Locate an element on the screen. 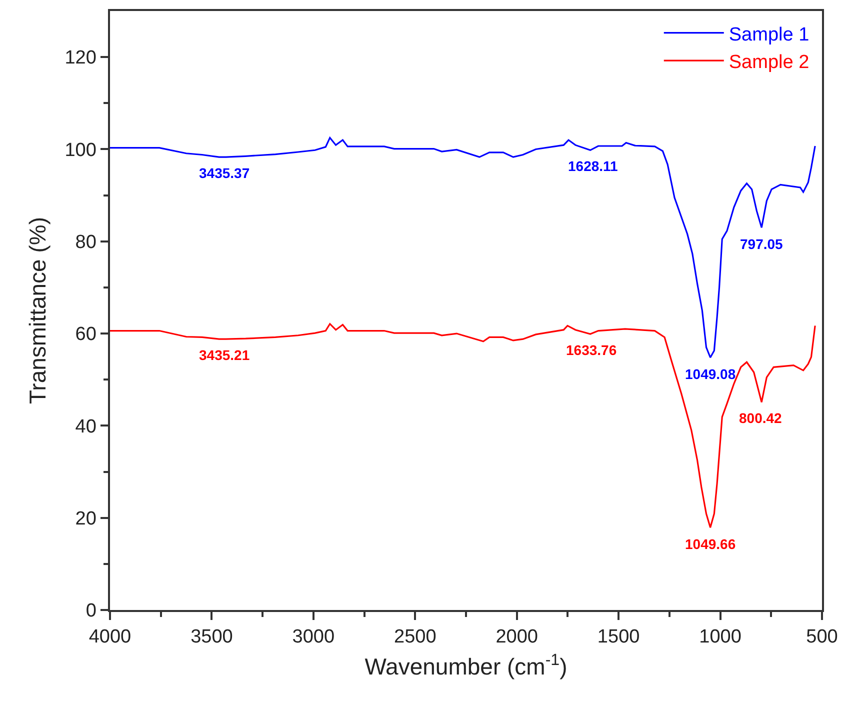 This screenshot has width=847, height=711. y-axis-title: Transmittance (%) is located at coordinates (37, 310).